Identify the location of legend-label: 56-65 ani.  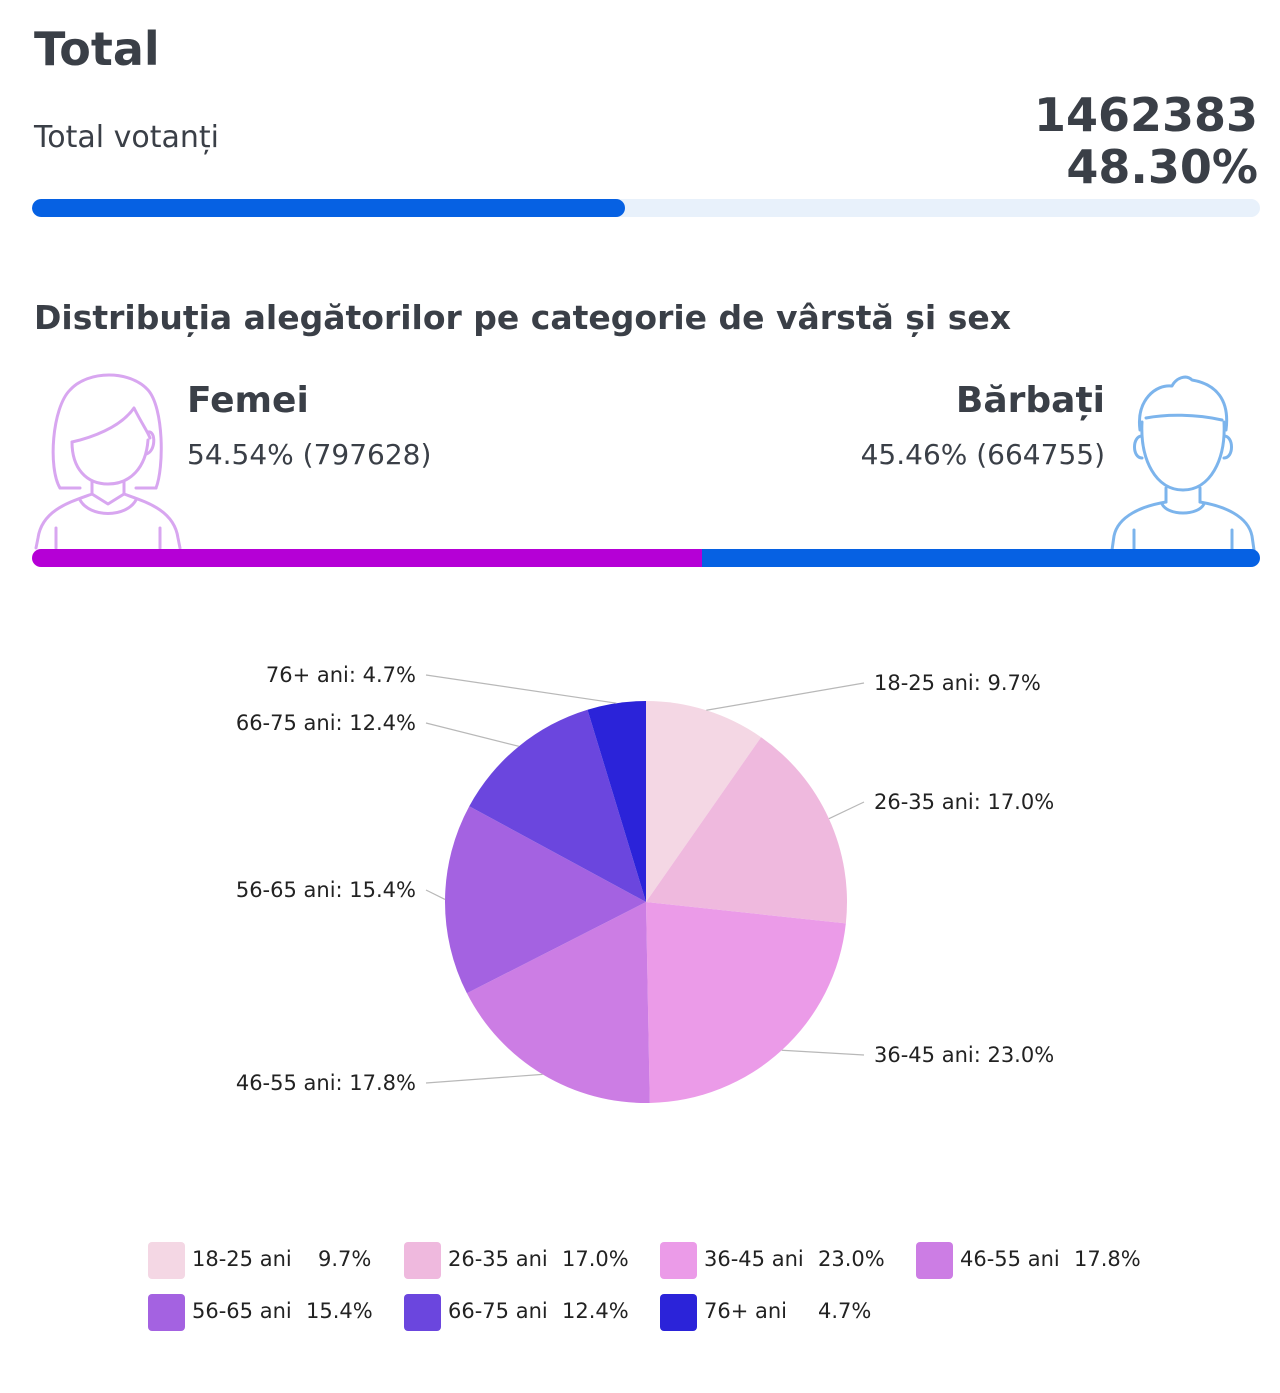
(242, 1311).